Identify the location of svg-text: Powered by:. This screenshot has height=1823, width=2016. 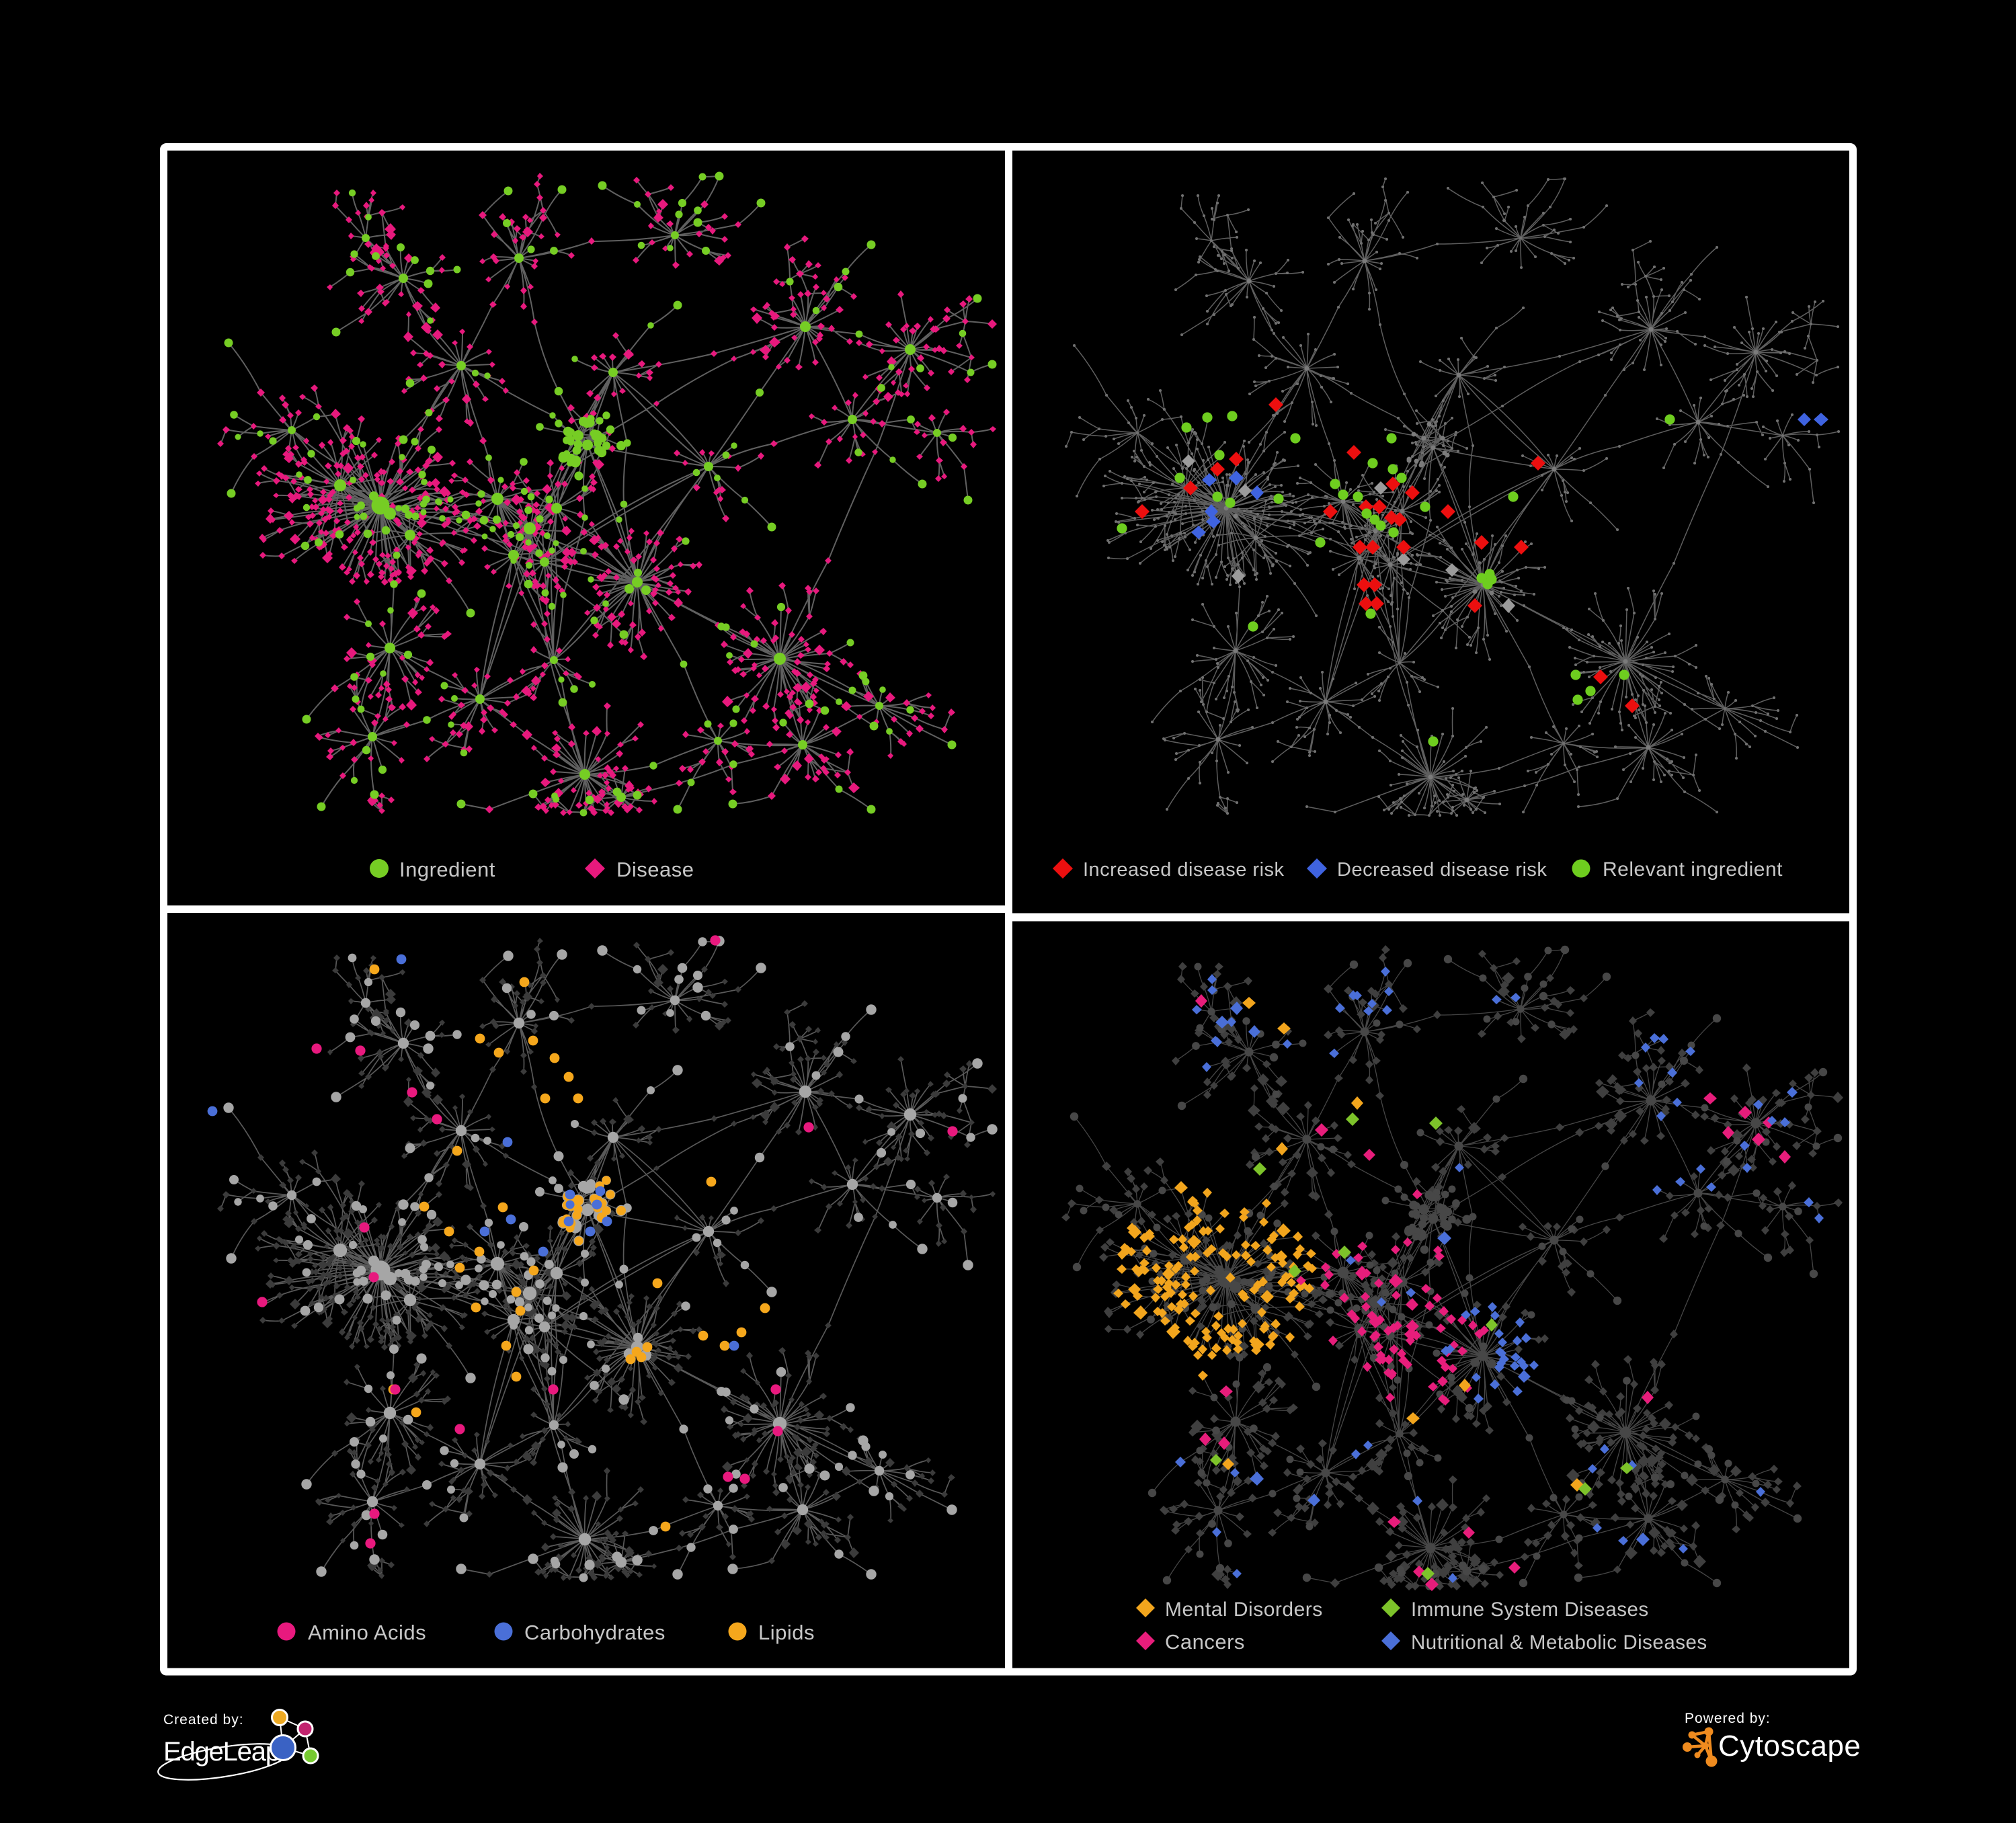
(1728, 1719).